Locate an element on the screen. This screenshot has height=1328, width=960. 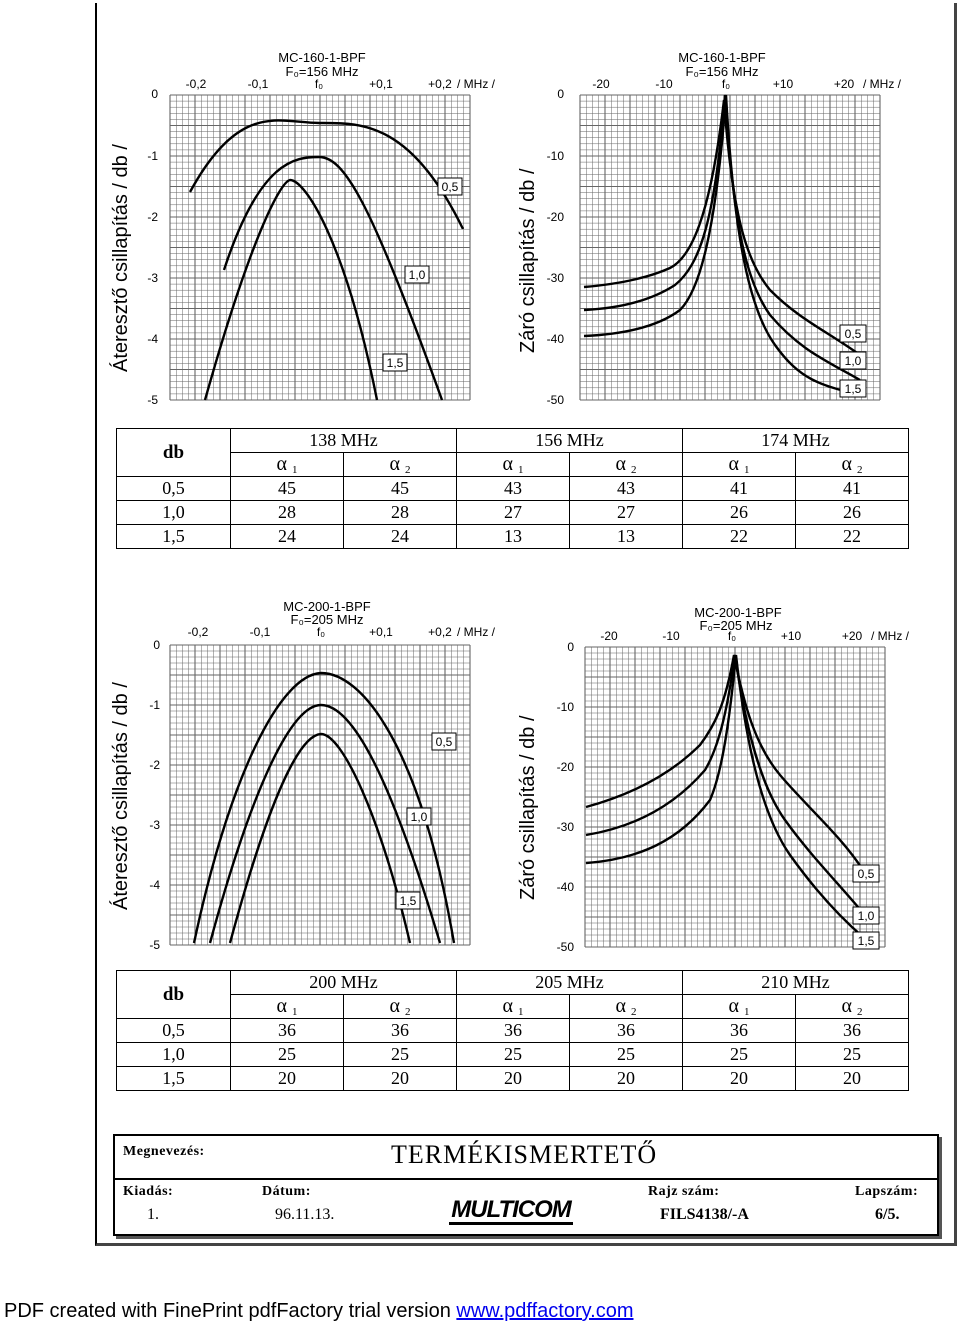
y-tick-label: -5 is located at coordinates (154, 945).